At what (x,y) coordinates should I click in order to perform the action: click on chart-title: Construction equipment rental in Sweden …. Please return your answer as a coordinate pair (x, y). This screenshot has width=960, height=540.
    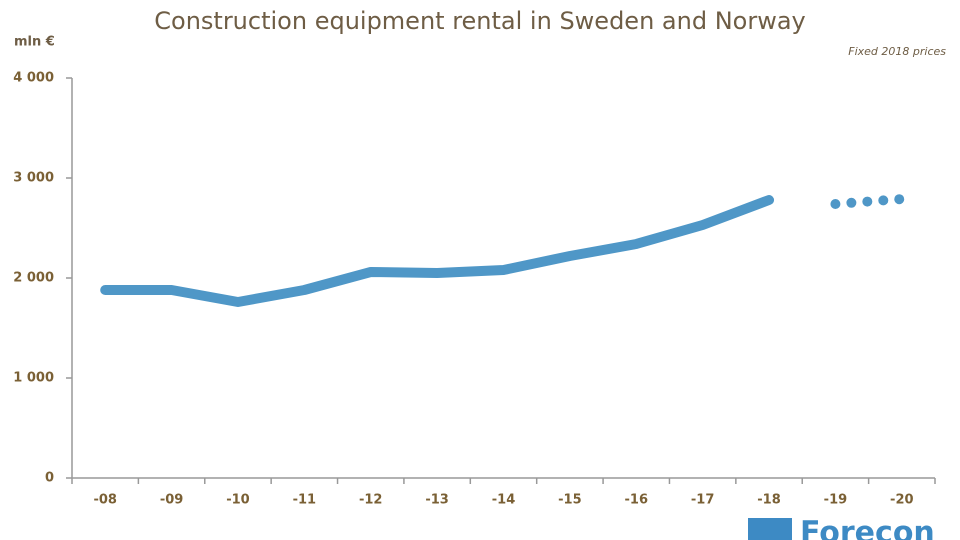
    Looking at the image, I should click on (479, 21).